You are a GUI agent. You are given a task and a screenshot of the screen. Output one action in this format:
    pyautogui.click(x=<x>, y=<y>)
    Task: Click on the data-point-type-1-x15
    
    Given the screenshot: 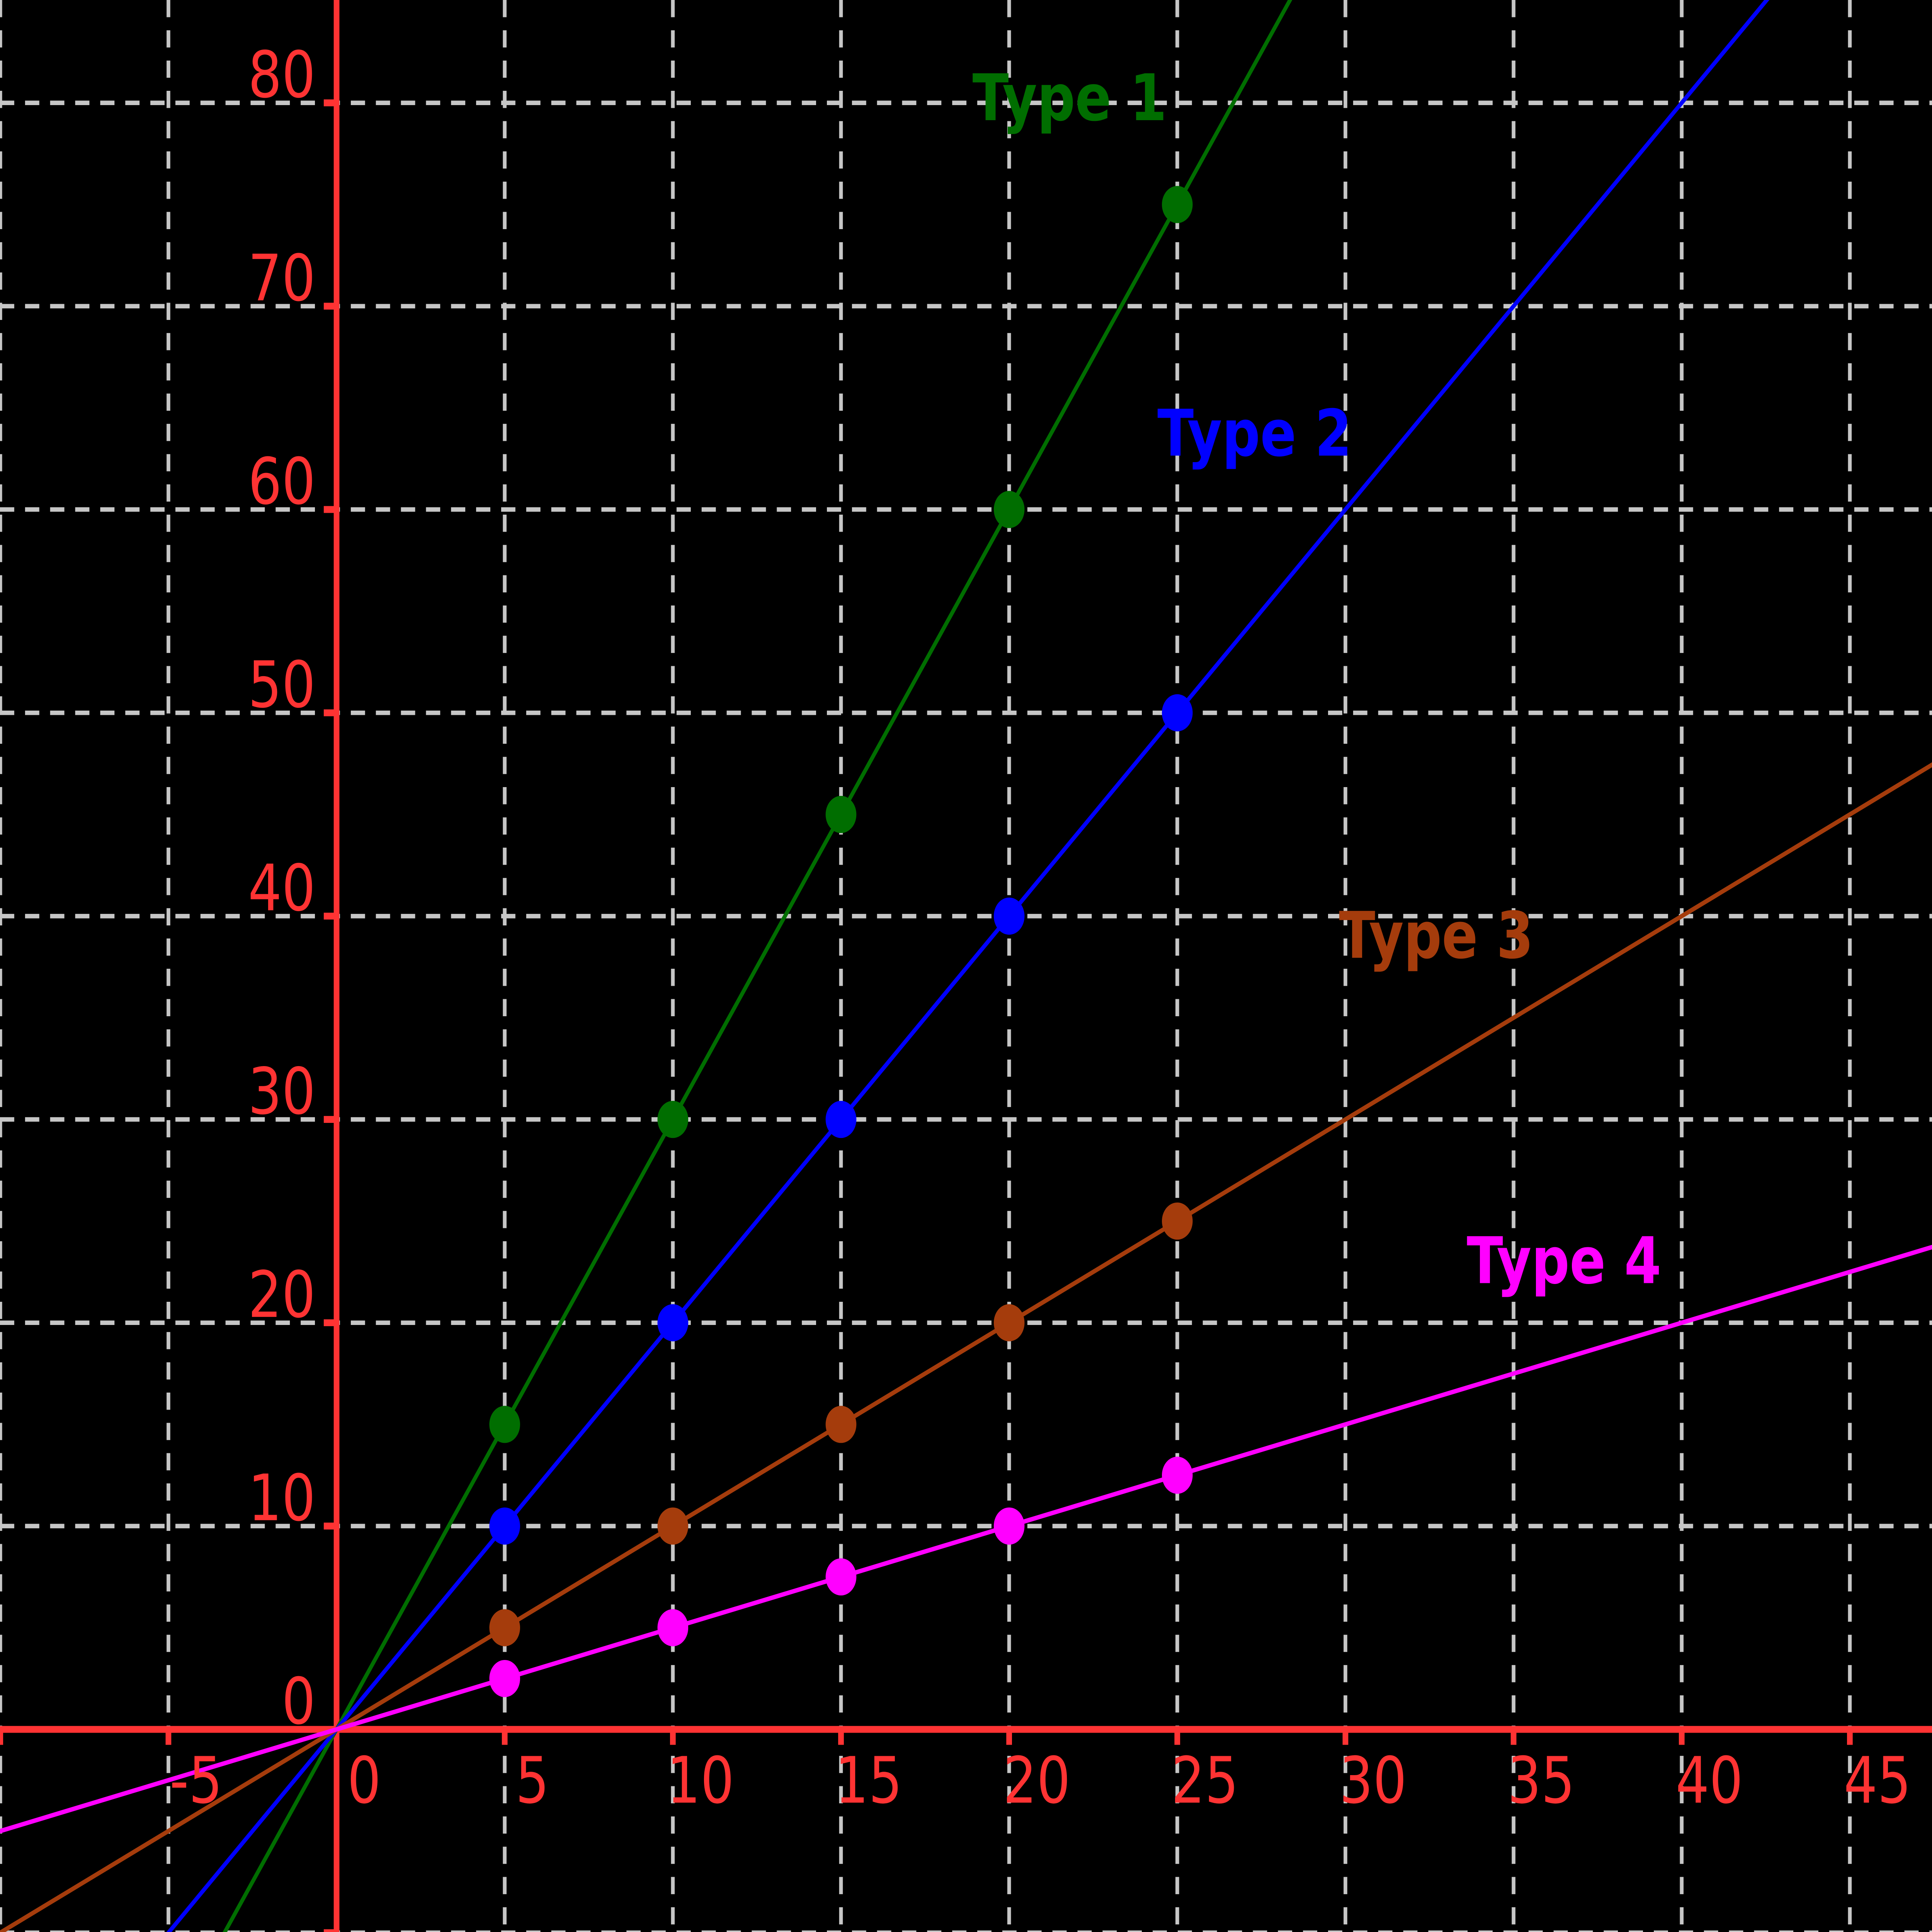 What is the action you would take?
    pyautogui.click(x=841, y=814)
    